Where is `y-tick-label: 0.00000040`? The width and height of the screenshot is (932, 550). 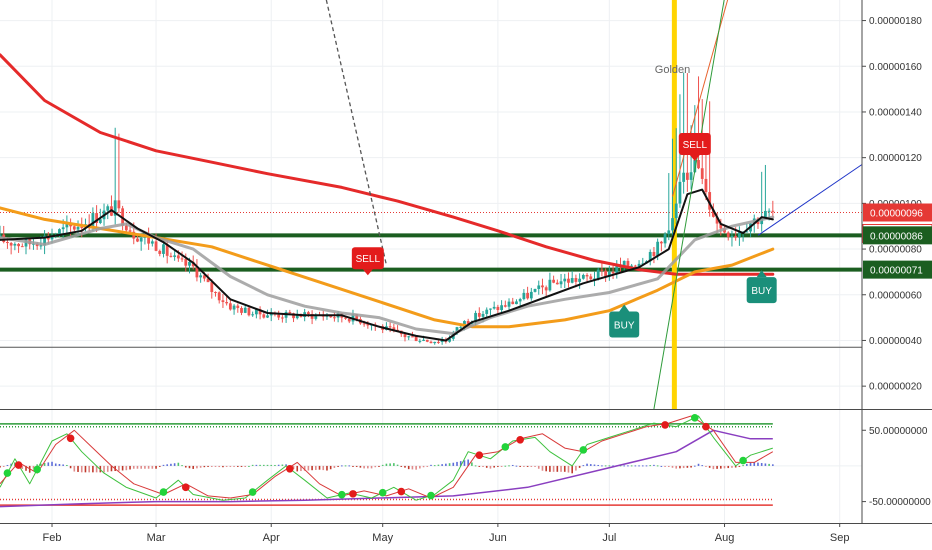 y-tick-label: 0.00000040 is located at coordinates (895, 341).